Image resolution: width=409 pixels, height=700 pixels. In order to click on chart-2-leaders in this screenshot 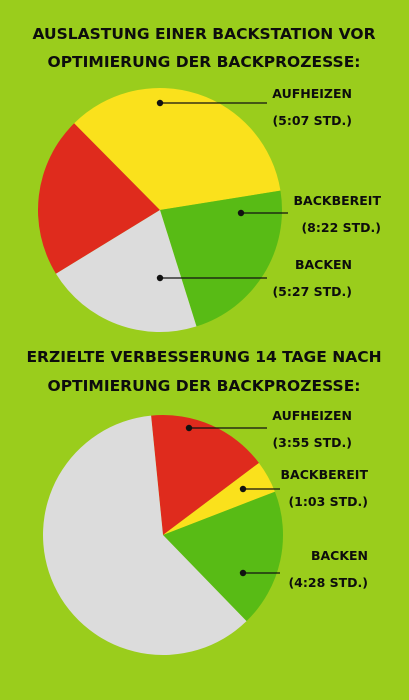, I will do `click(232, 500)`.